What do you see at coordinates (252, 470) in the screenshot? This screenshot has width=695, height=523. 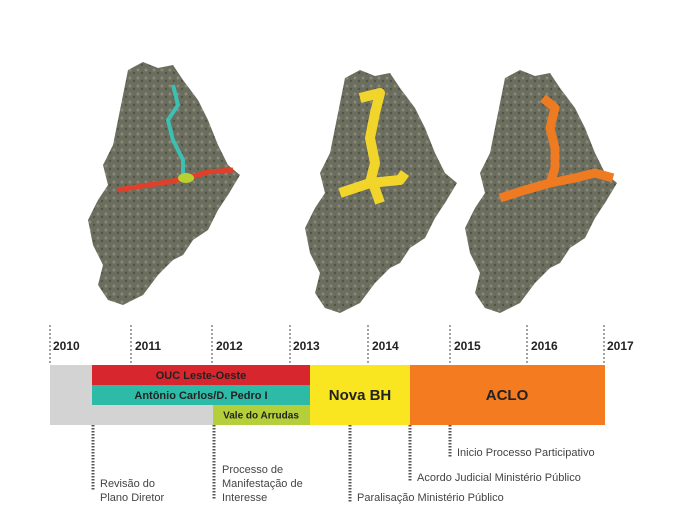 I see `event-label: Processo de` at bounding box center [252, 470].